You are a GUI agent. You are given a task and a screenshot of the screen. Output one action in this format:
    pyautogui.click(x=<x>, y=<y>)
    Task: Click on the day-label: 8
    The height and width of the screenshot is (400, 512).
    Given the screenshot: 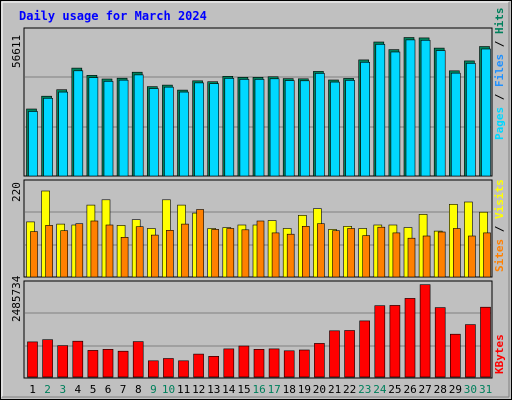 What is the action you would take?
    pyautogui.click(x=138, y=389)
    